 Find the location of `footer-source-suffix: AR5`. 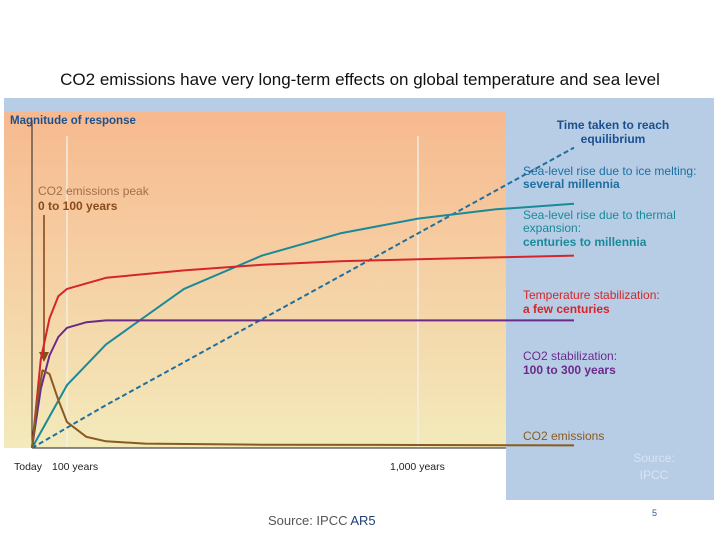

footer-source-suffix: AR5 is located at coordinates (363, 520).